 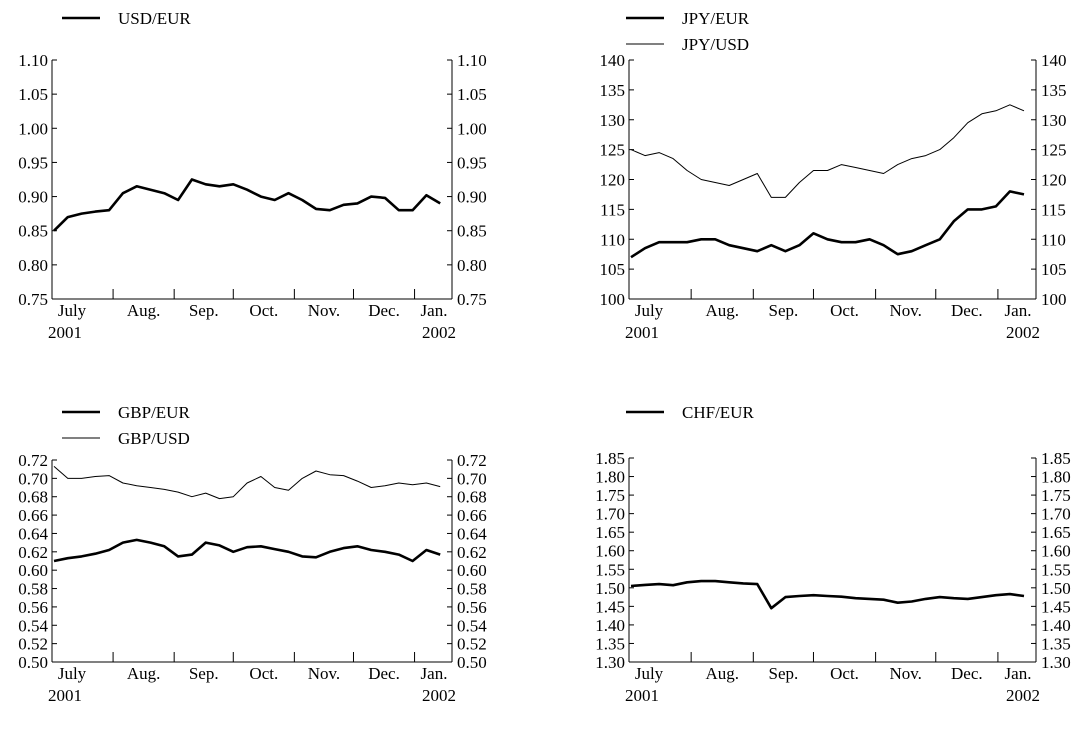 I want to click on series-line-jpy-eur, so click(x=827, y=224).